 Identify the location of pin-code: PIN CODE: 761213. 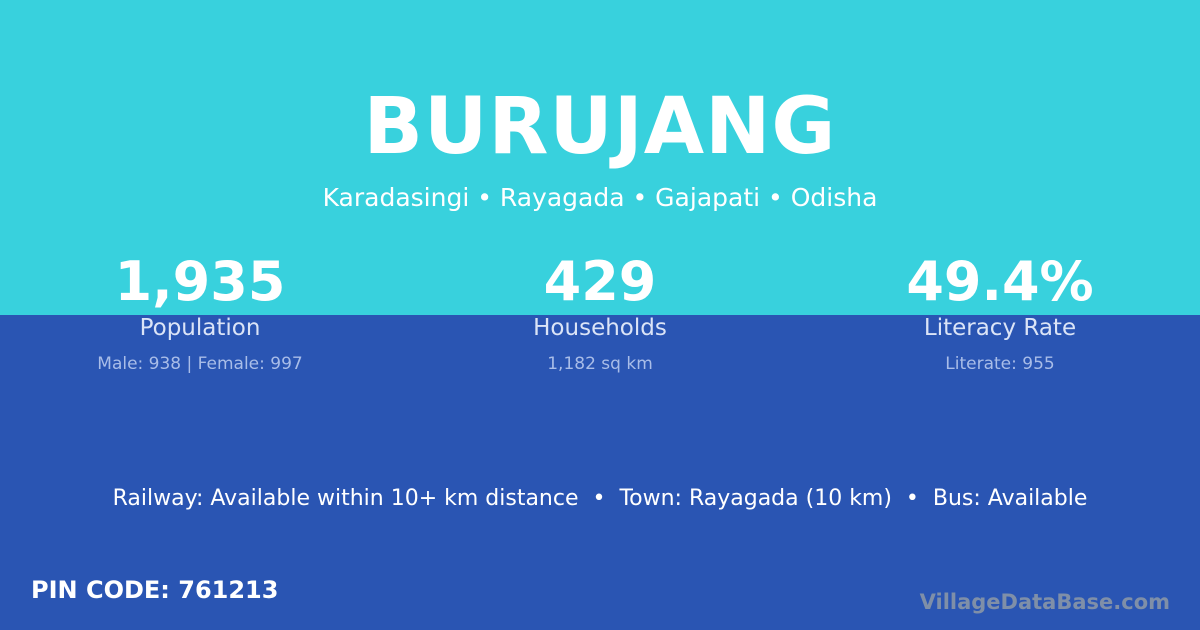
(155, 590).